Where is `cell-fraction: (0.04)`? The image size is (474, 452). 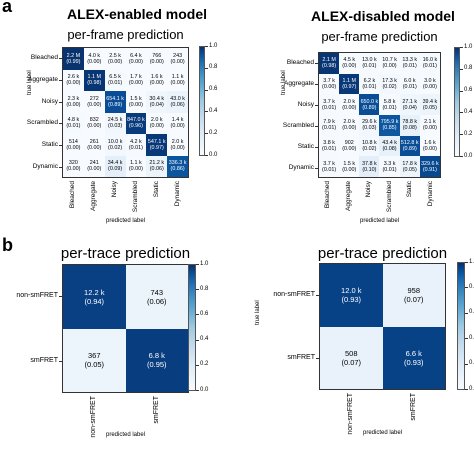
cell-fraction: (0.04) is located at coordinates (156, 104).